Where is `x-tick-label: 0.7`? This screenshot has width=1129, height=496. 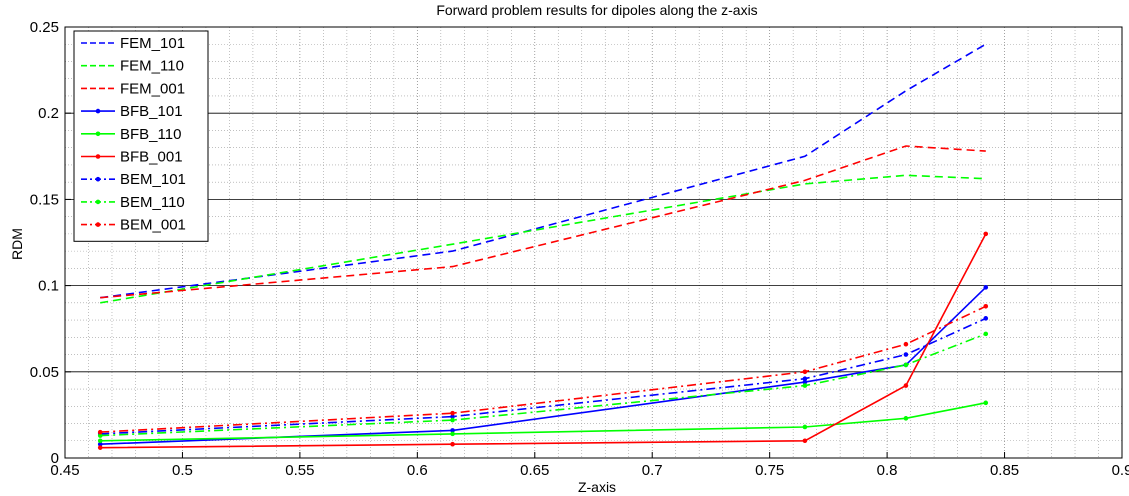 x-tick-label: 0.7 is located at coordinates (652, 470).